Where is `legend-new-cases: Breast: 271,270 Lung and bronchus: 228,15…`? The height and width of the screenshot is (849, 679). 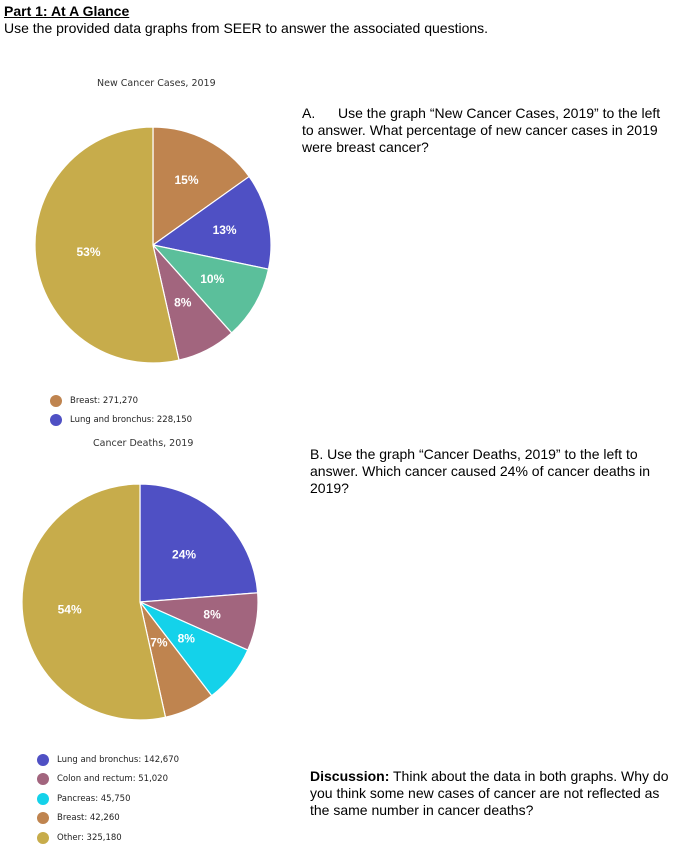 legend-new-cases: Breast: 271,270 Lung and bronchus: 228,15… is located at coordinates (121, 410).